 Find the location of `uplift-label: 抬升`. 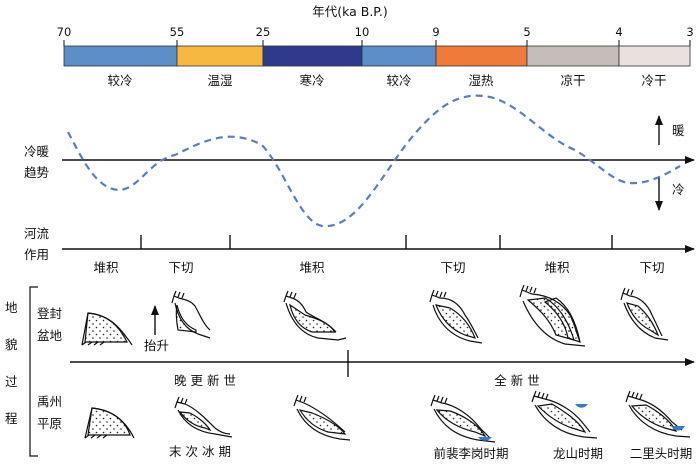

uplift-label: 抬升 is located at coordinates (156, 345).